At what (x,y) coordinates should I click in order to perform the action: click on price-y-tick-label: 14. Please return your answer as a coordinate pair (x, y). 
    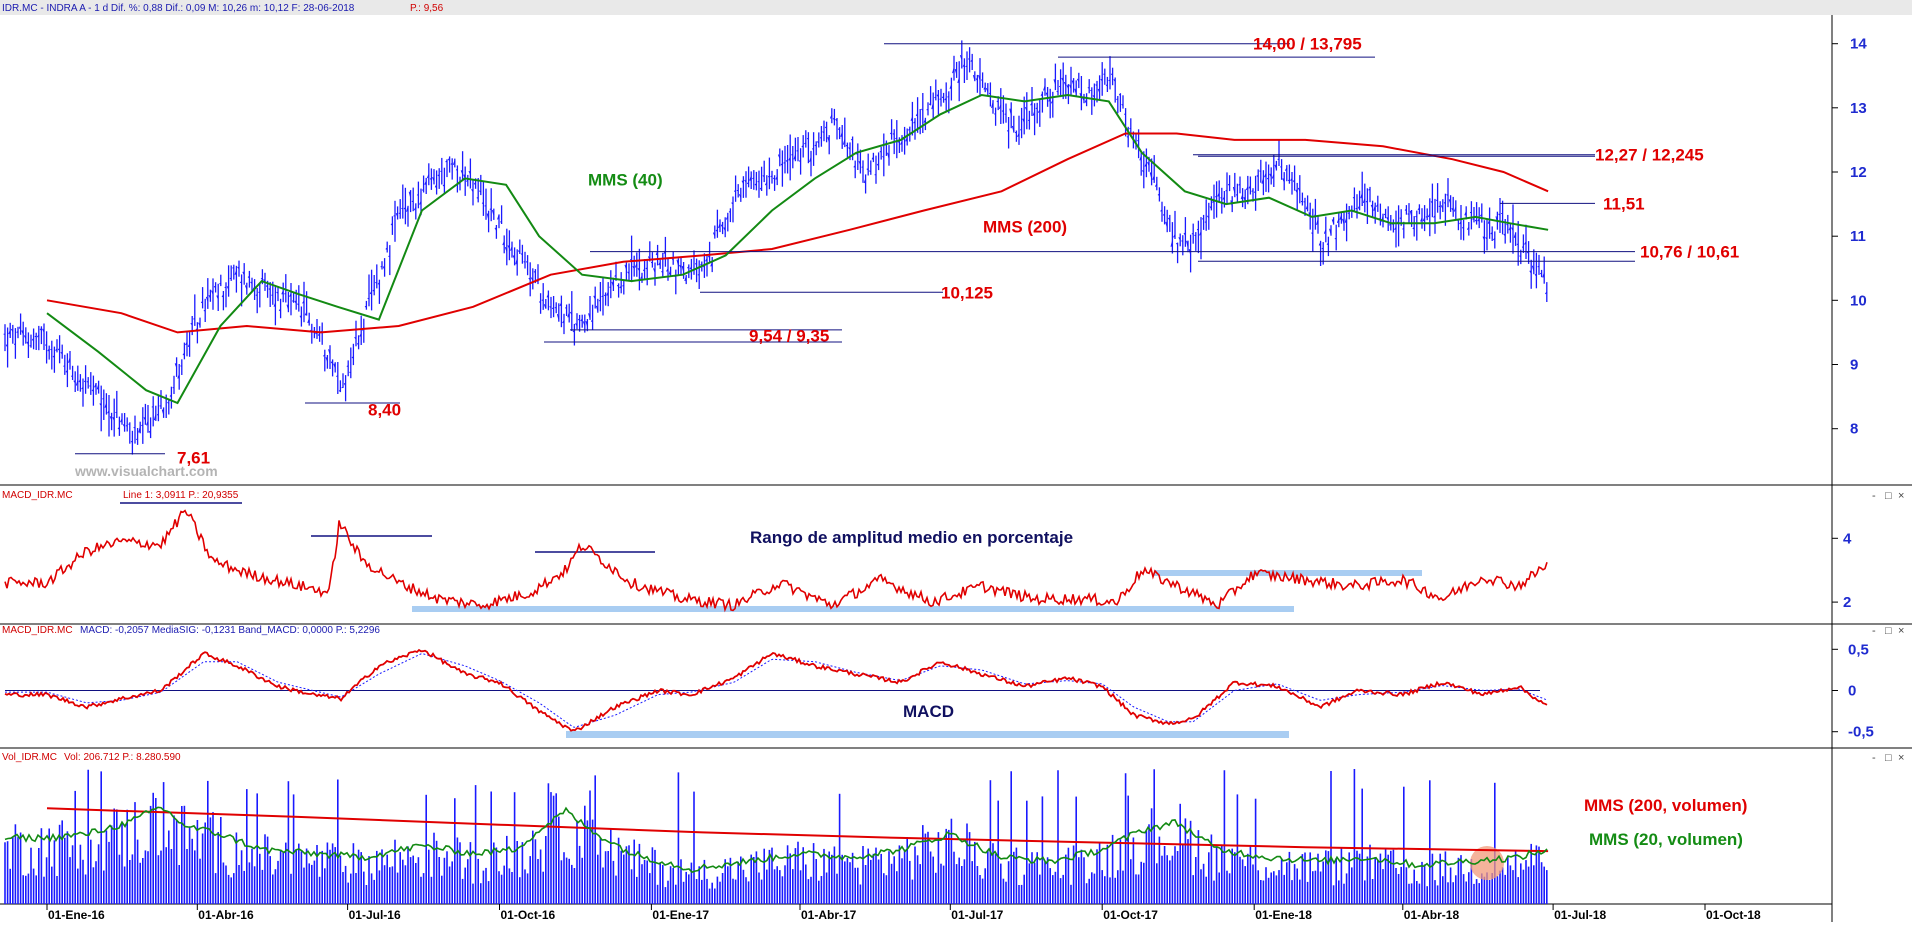
    Looking at the image, I should click on (1858, 44).